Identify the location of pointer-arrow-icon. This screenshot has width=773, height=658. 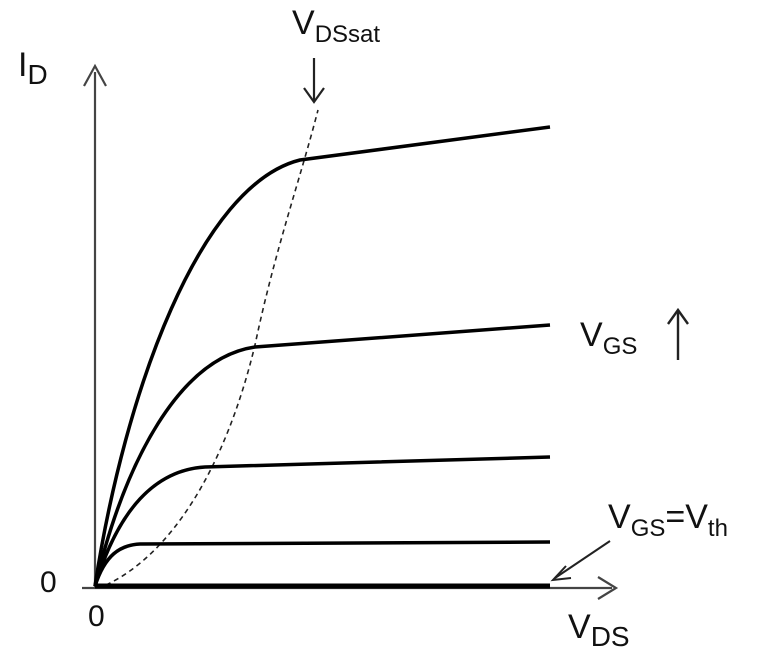
(580, 561).